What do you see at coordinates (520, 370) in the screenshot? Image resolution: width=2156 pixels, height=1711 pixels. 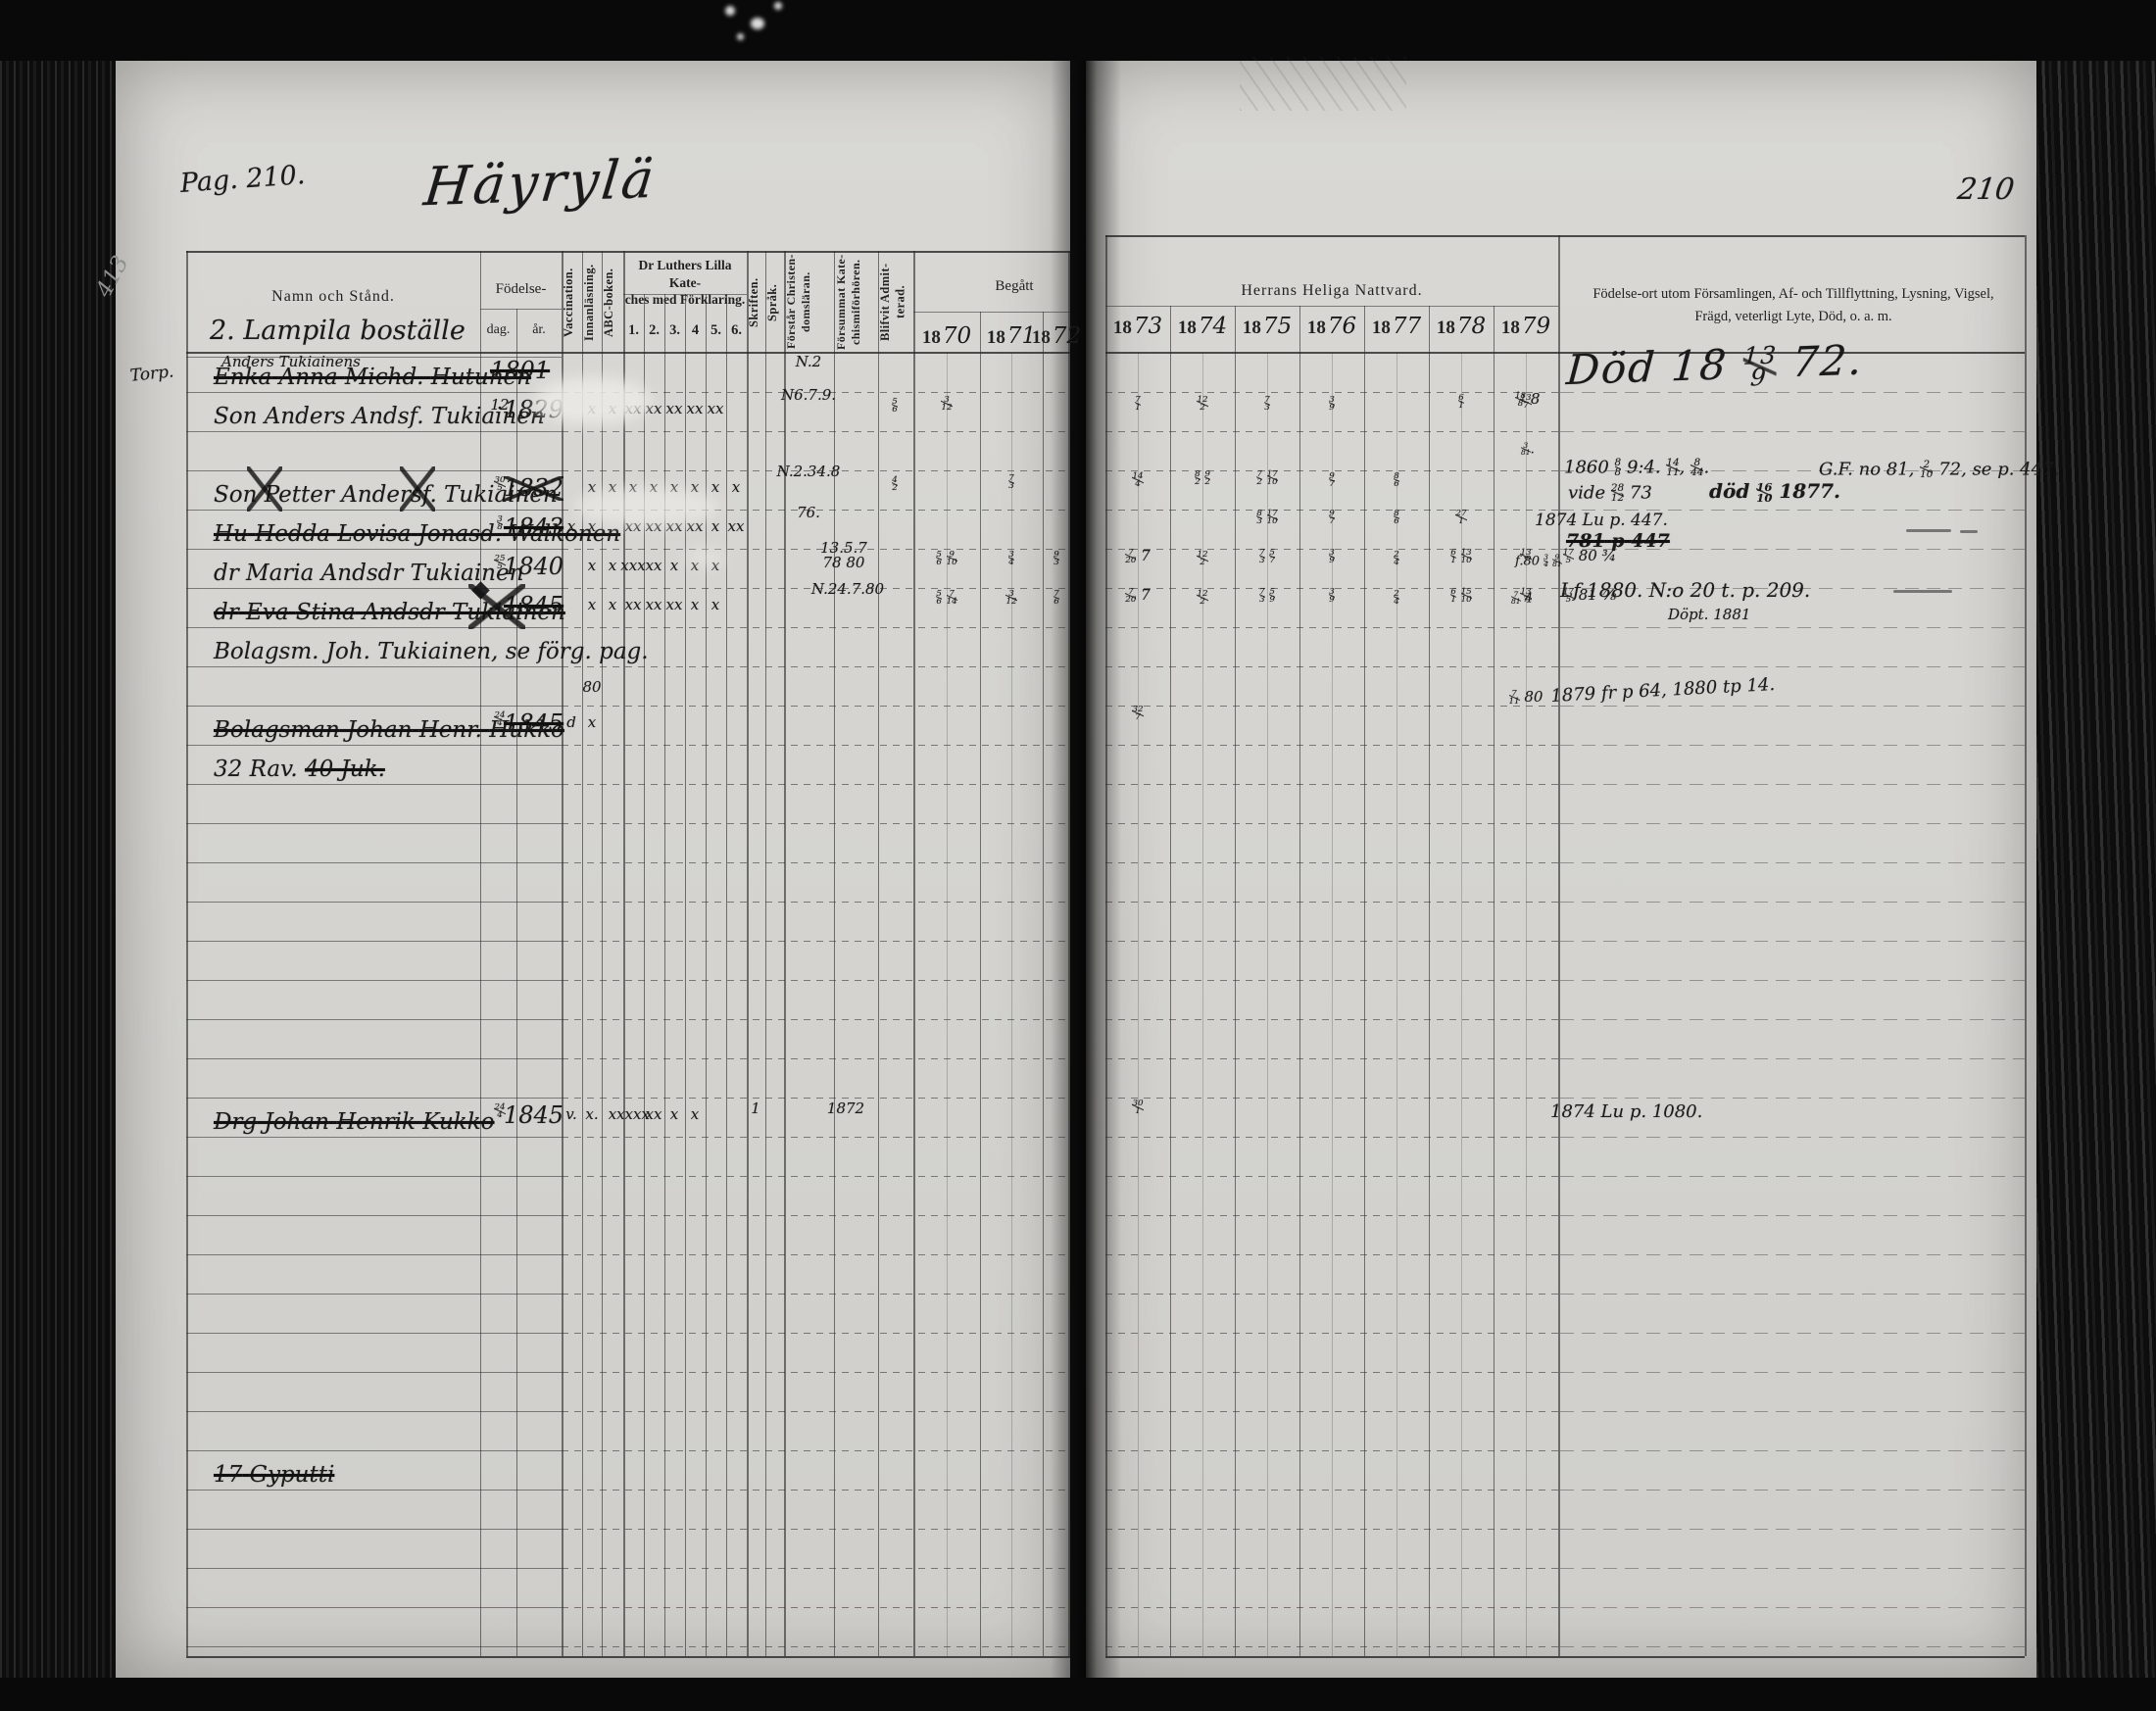 I see `entry-birth-year: 1801` at bounding box center [520, 370].